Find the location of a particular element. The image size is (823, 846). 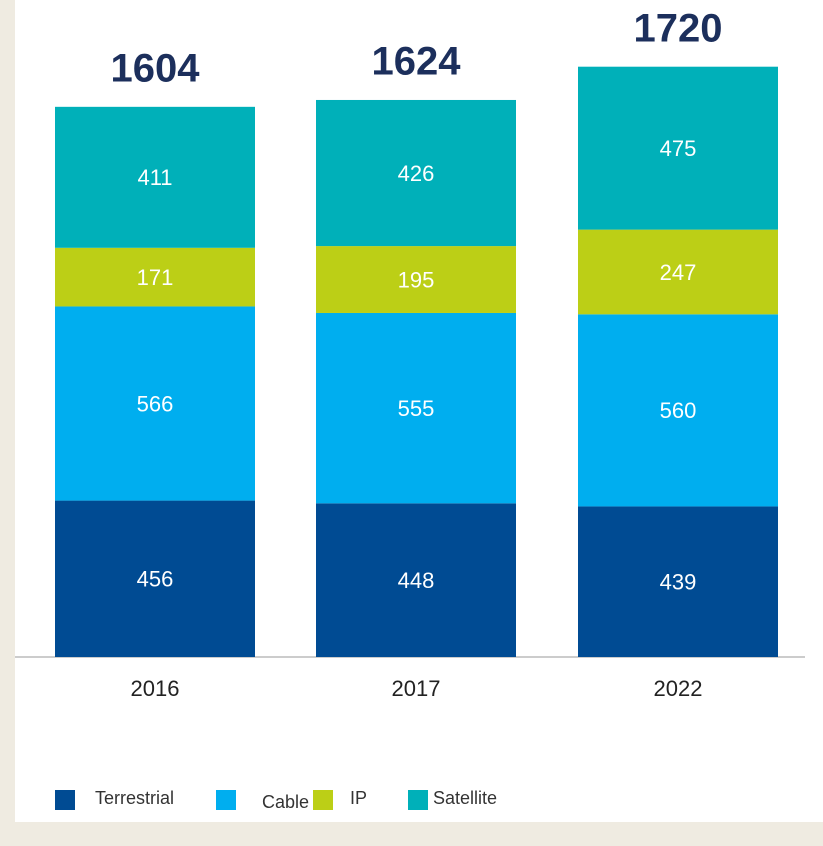

segment-label: 195 is located at coordinates (416, 279).